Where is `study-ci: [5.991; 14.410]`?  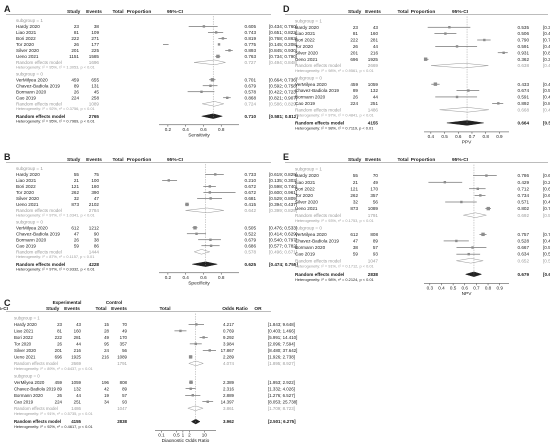
study-ci: [5.991; 14.410] is located at coordinates (282, 337).